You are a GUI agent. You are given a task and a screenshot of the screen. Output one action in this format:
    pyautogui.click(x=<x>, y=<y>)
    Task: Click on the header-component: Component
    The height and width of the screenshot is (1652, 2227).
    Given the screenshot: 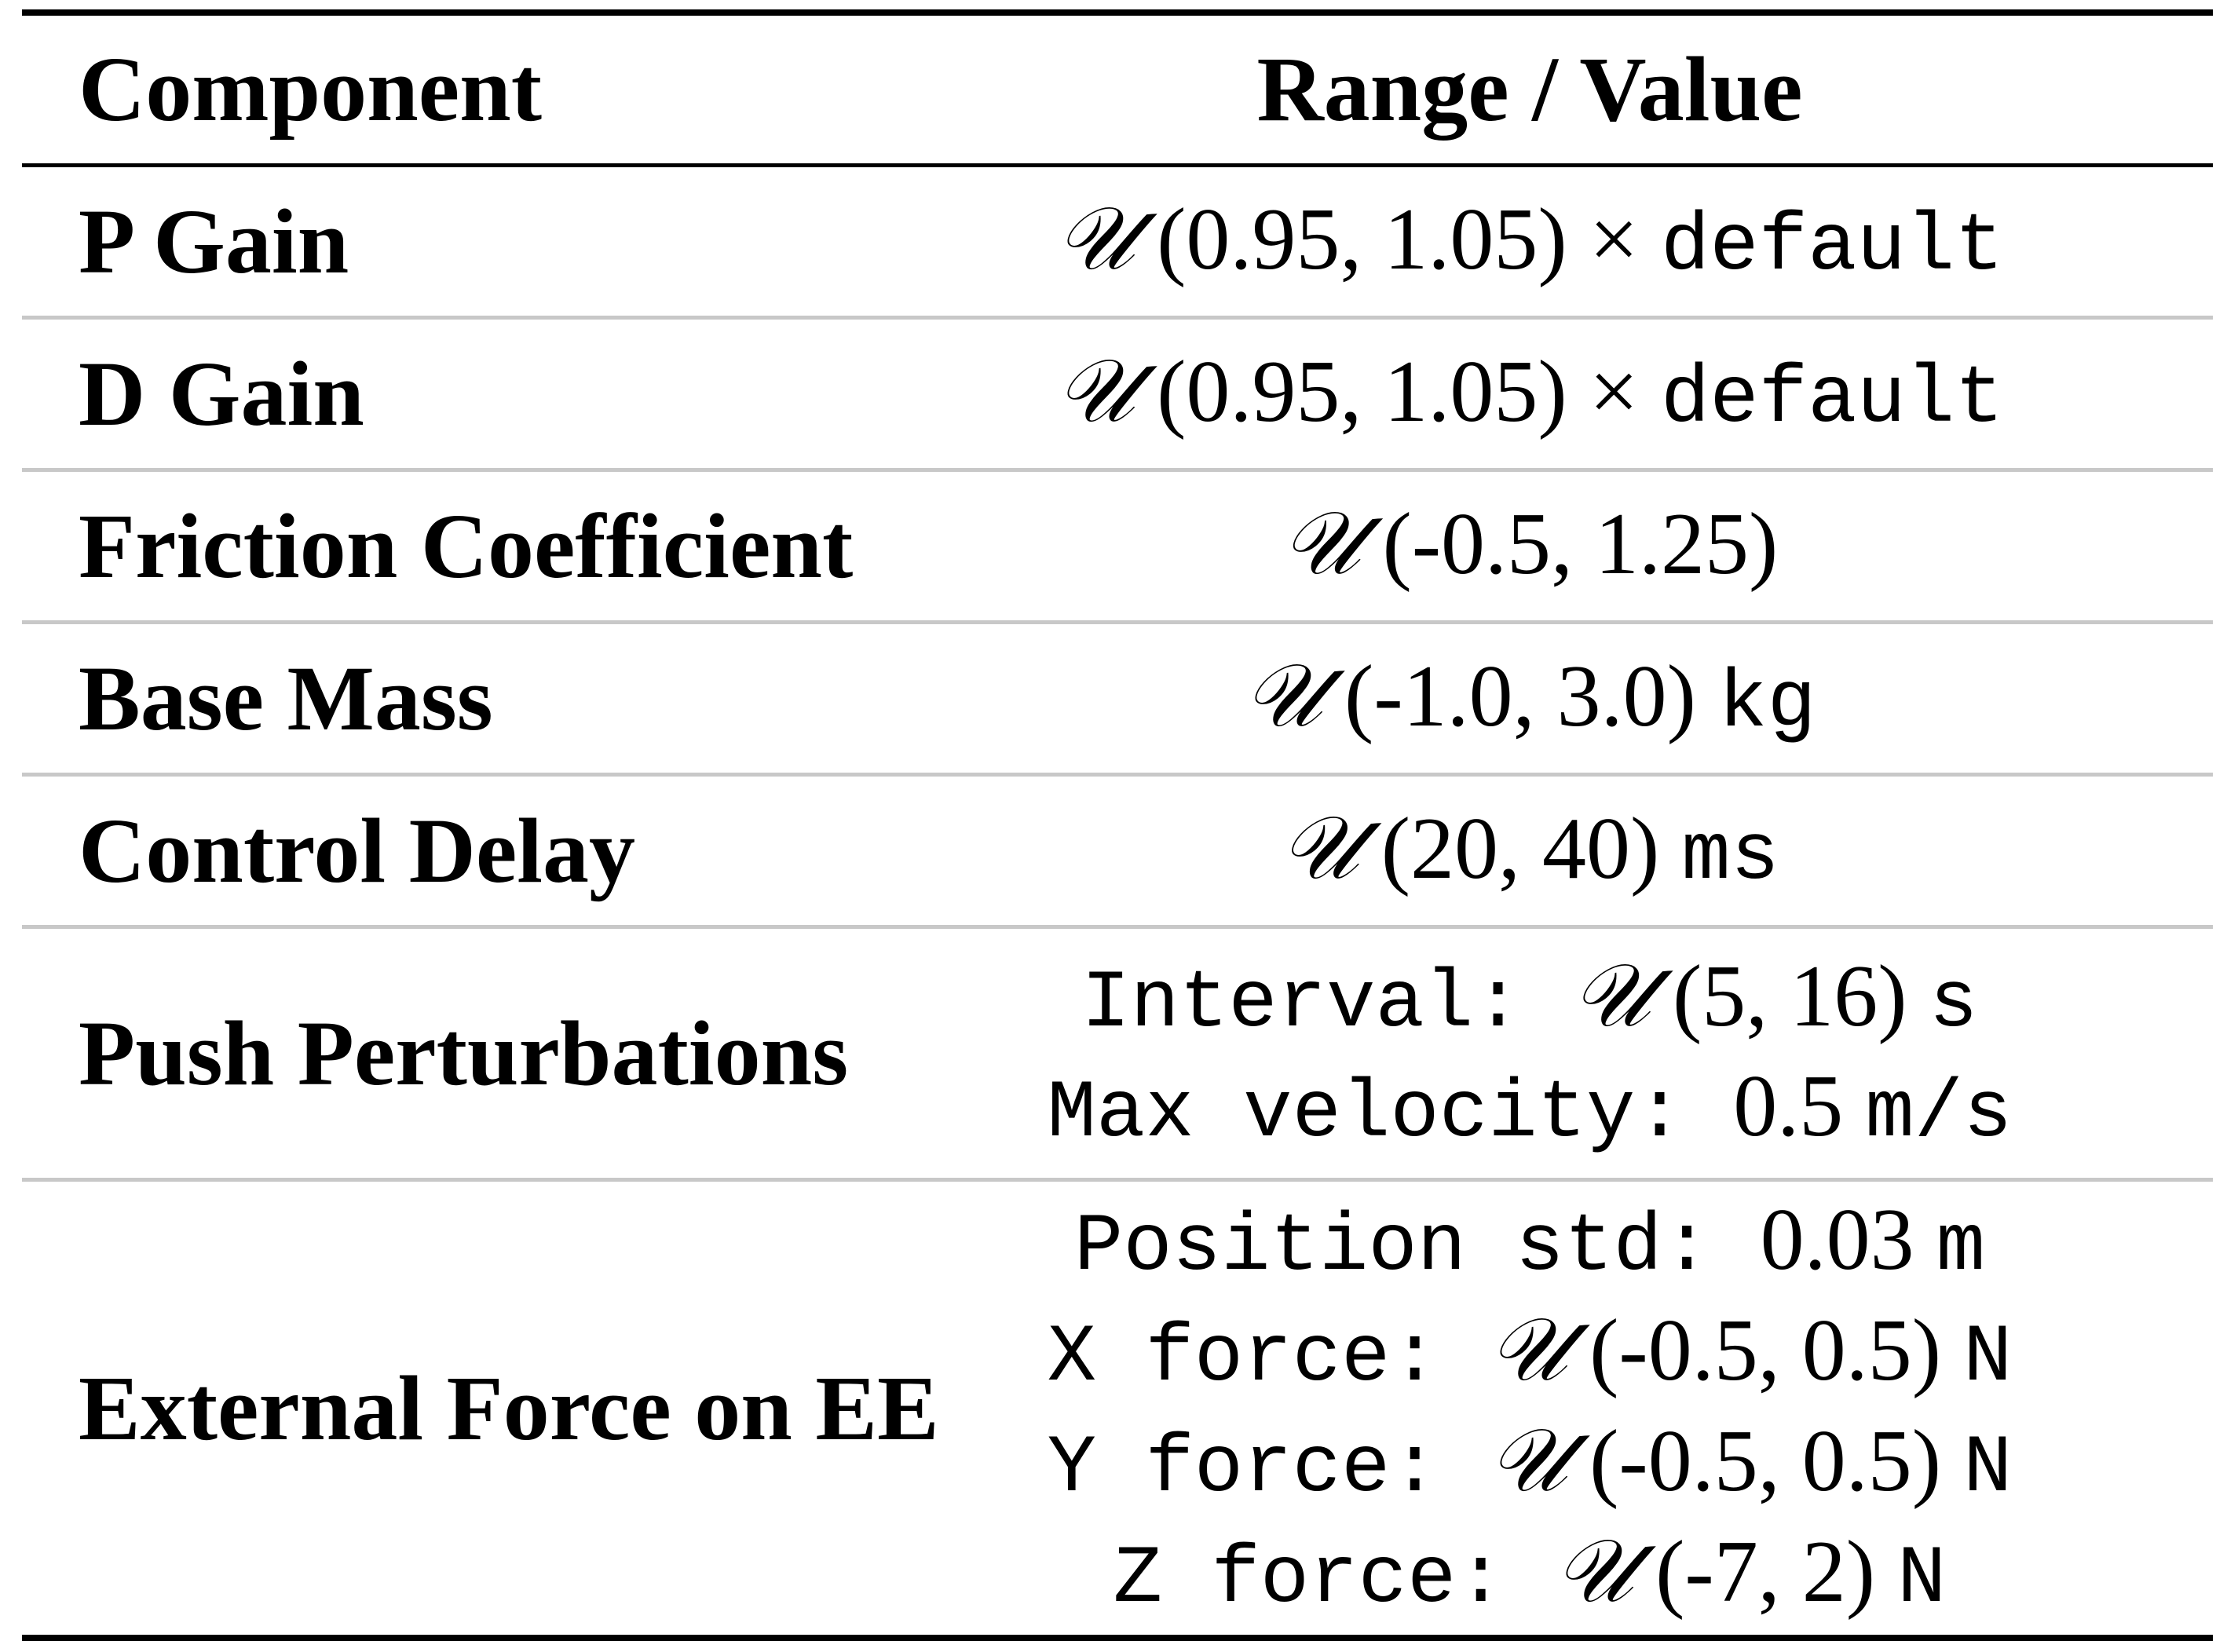 What is the action you would take?
    pyautogui.click(x=311, y=89)
    